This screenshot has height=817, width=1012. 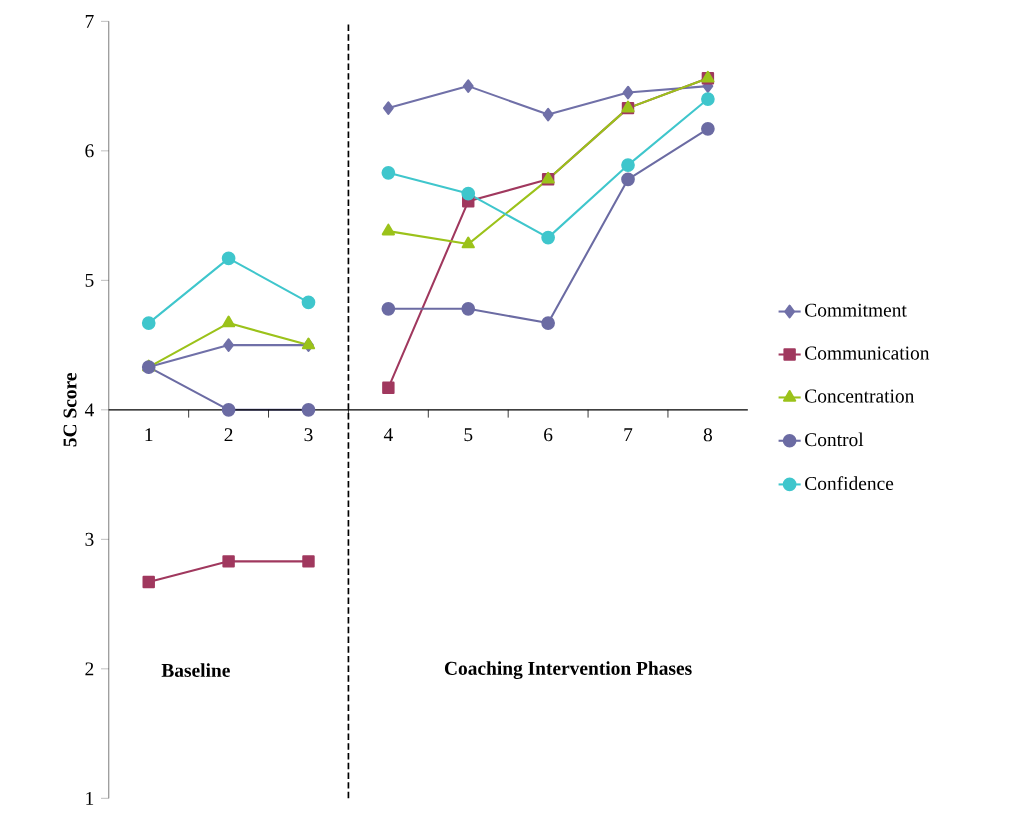 I want to click on y-tick-label: 4, so click(x=89, y=410).